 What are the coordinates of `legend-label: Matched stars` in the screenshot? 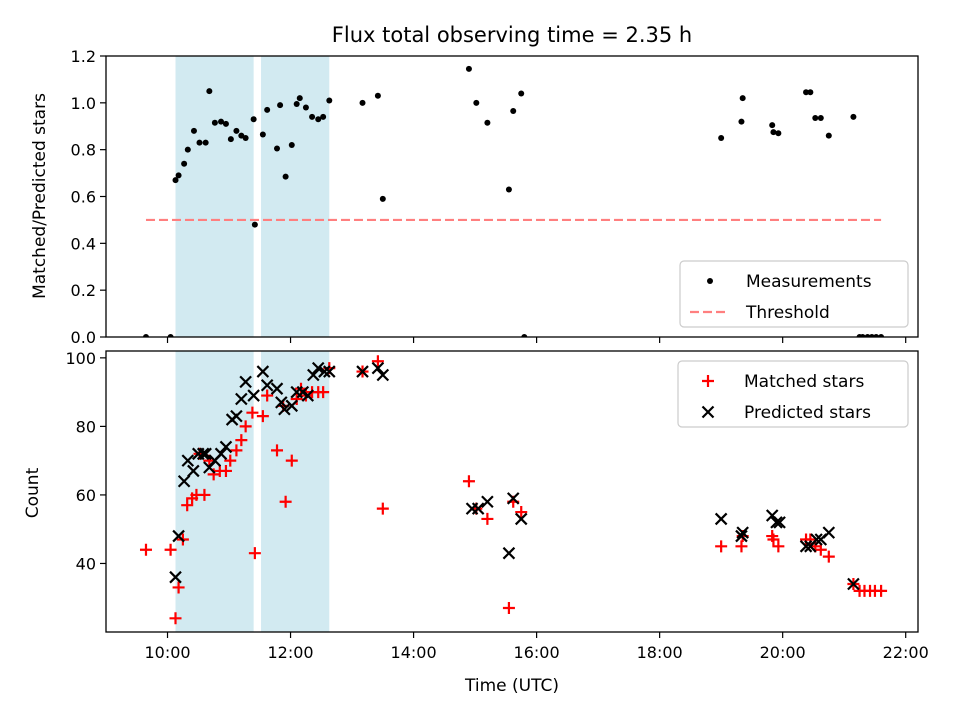 It's located at (804, 382).